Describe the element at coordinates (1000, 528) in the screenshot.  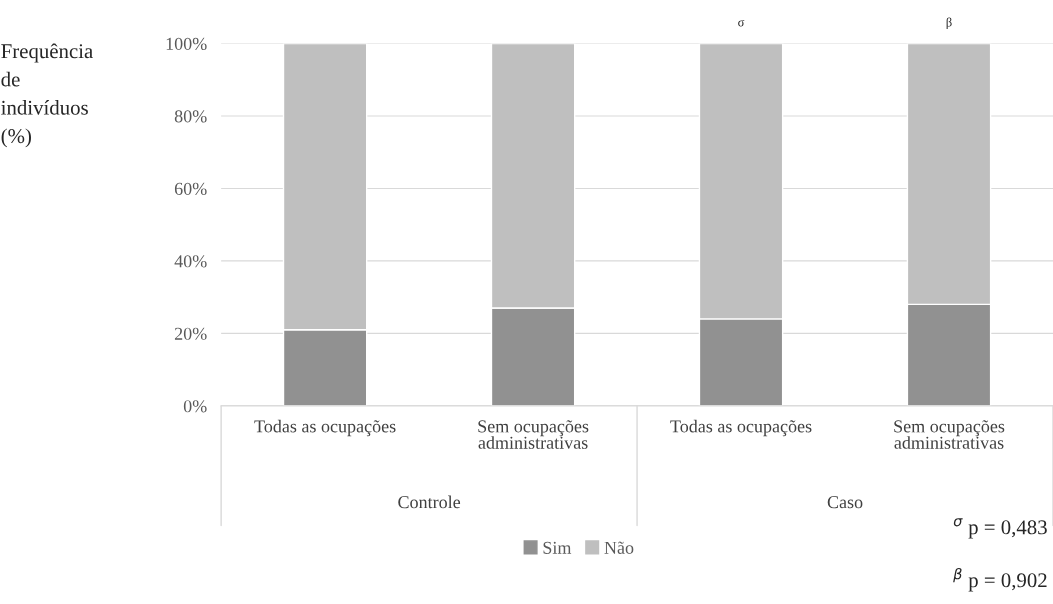
I see `text: $^{σ}$ p = 0,483` at that location.